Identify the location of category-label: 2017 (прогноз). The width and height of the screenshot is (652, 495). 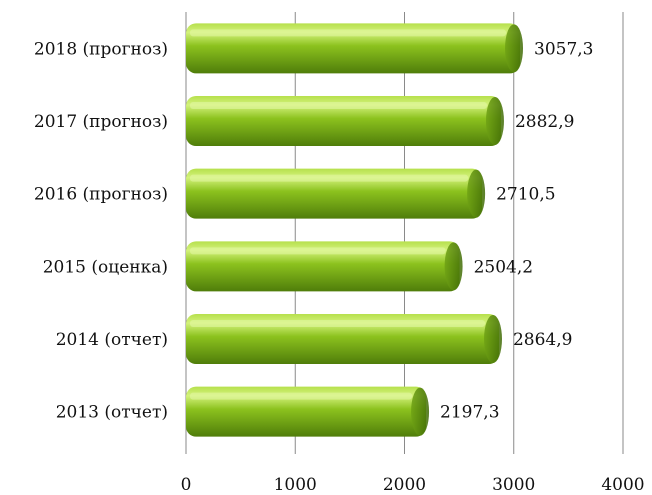
(101, 122).